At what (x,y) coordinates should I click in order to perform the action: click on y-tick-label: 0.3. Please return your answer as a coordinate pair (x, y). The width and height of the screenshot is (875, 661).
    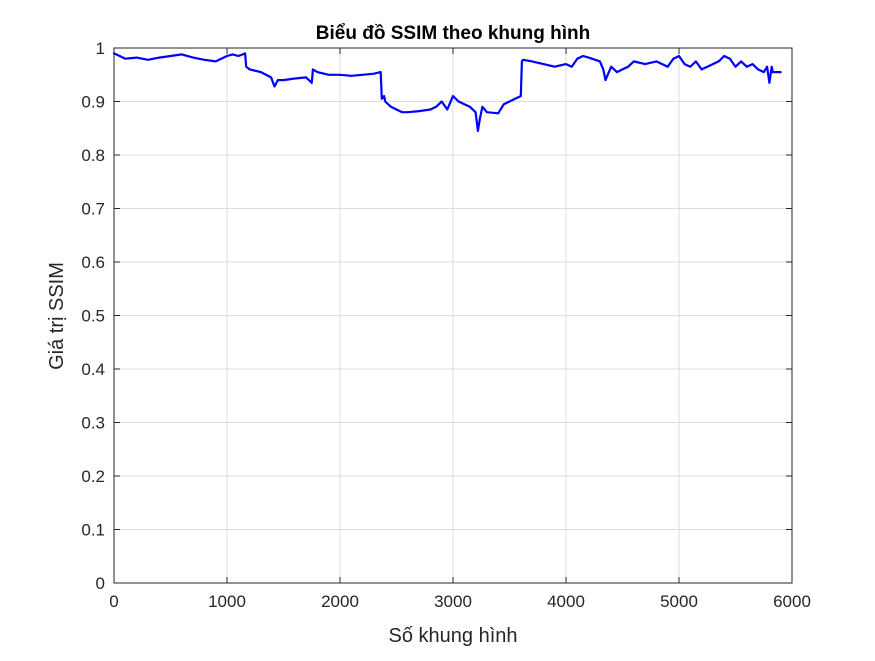
    Looking at the image, I should click on (93, 423).